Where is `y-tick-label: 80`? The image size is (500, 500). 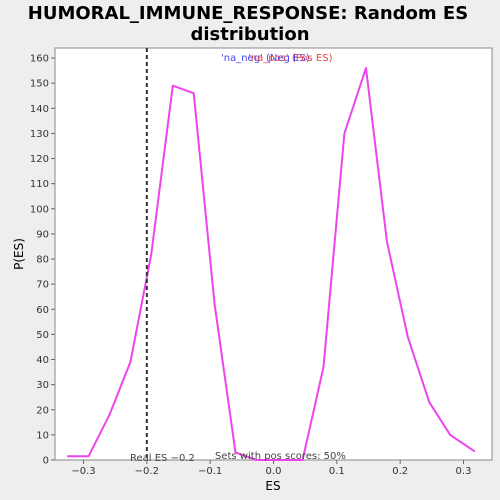
y-tick-label: 80 is located at coordinates (42, 260).